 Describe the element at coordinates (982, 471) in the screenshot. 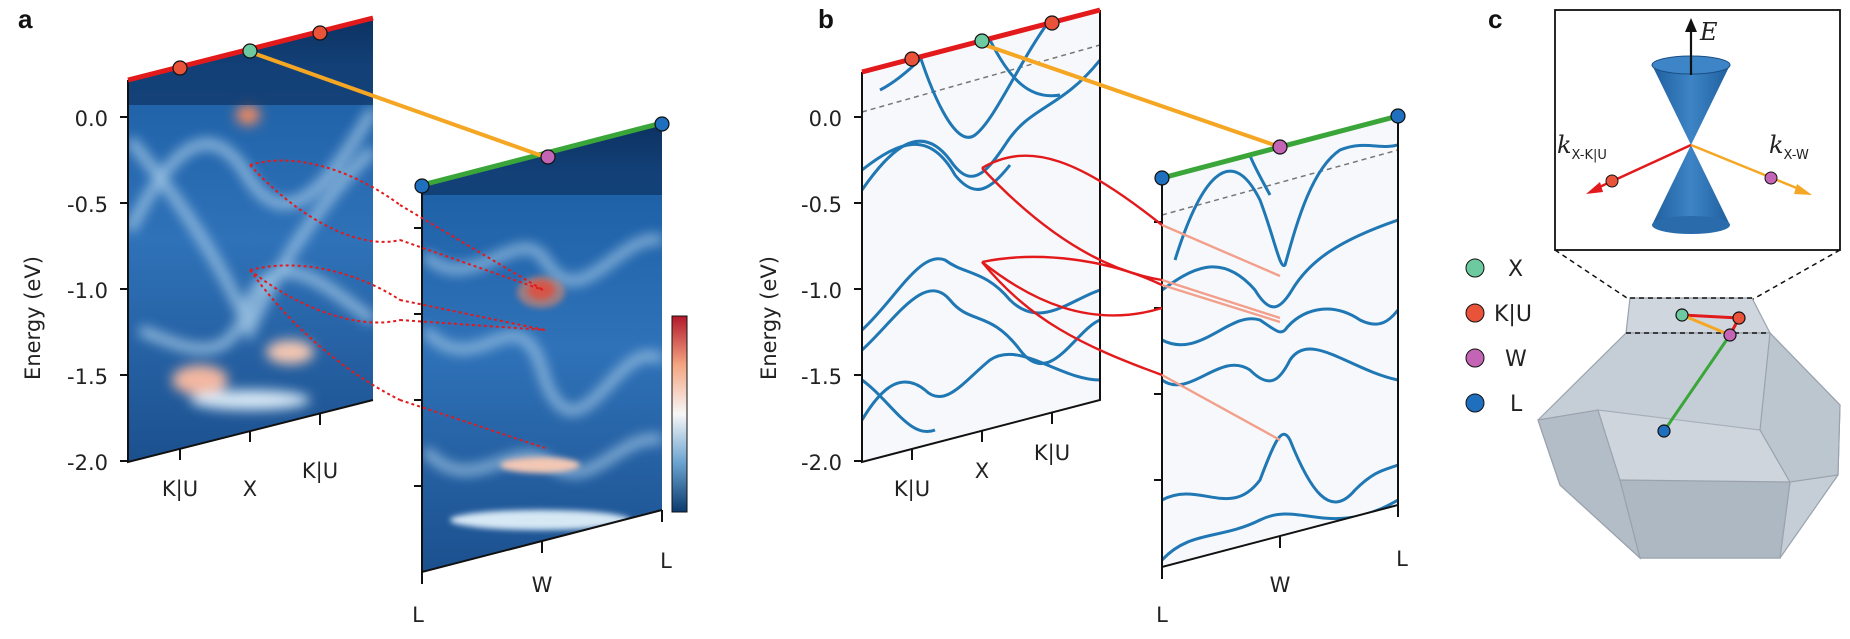

I see `xtick-b-left-1: X` at that location.